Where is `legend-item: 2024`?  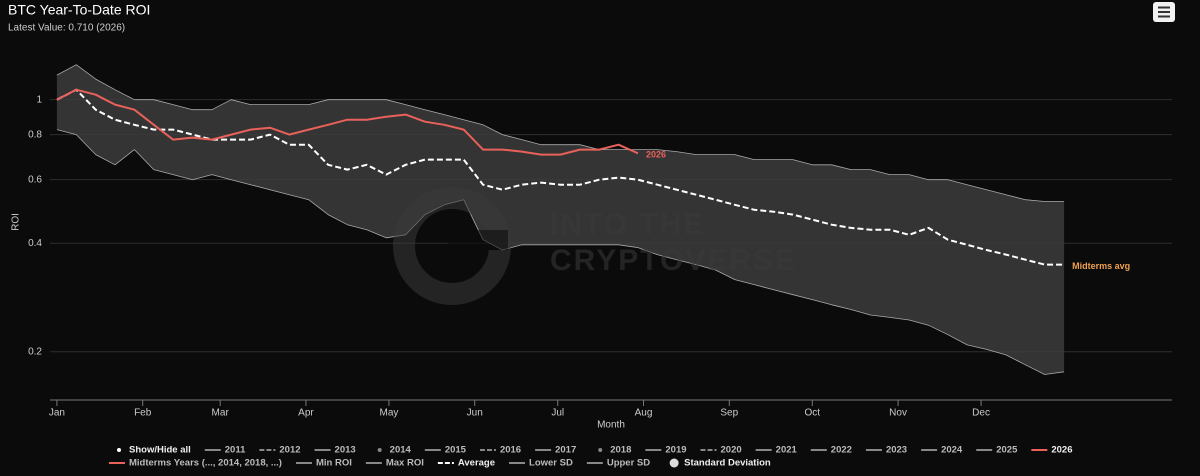
legend-item: 2024 is located at coordinates (942, 450).